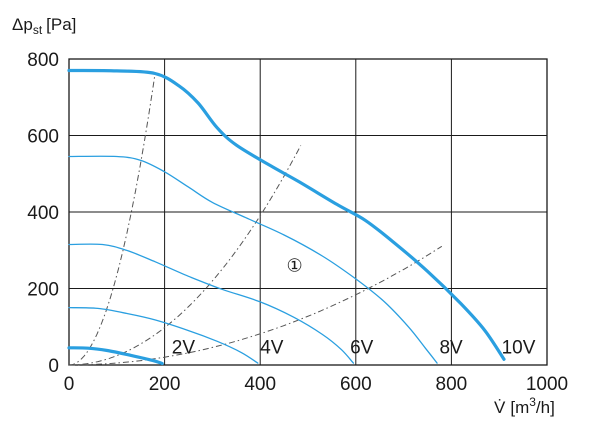 The height and width of the screenshot is (424, 600). What do you see at coordinates (316, 384) in the screenshot?
I see `x-tick-labels: 0 200 400 600 800 1000` at bounding box center [316, 384].